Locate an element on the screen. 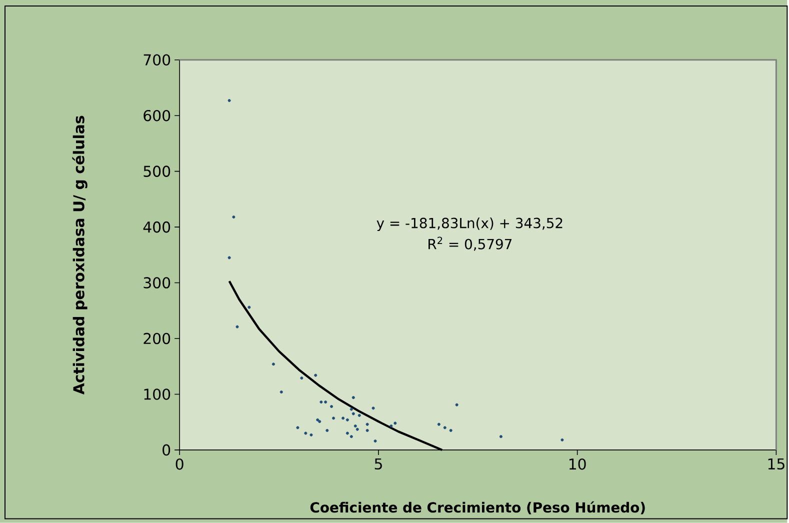  y-tick-label: 700 is located at coordinates (157, 60).